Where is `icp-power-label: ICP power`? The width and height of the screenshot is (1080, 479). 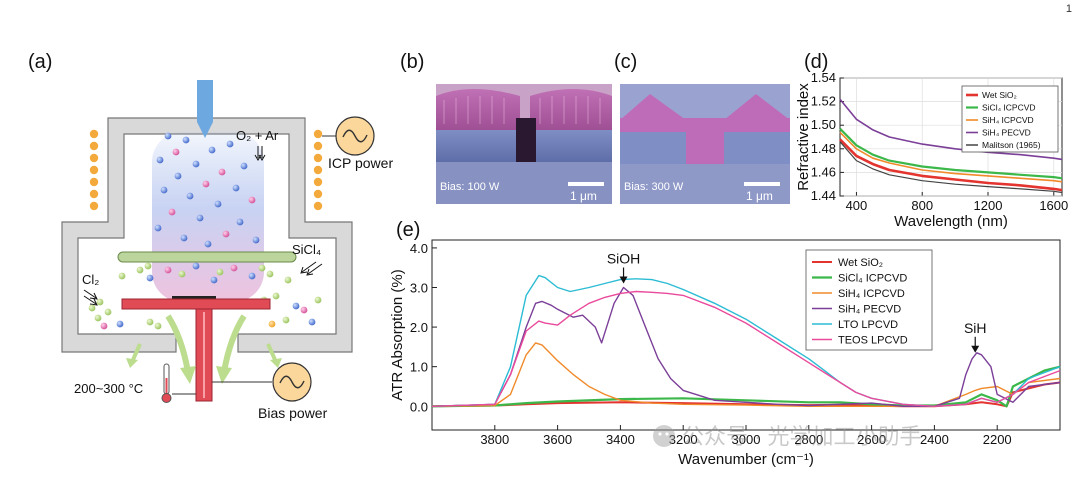 icp-power-label: ICP power is located at coordinates (360, 163).